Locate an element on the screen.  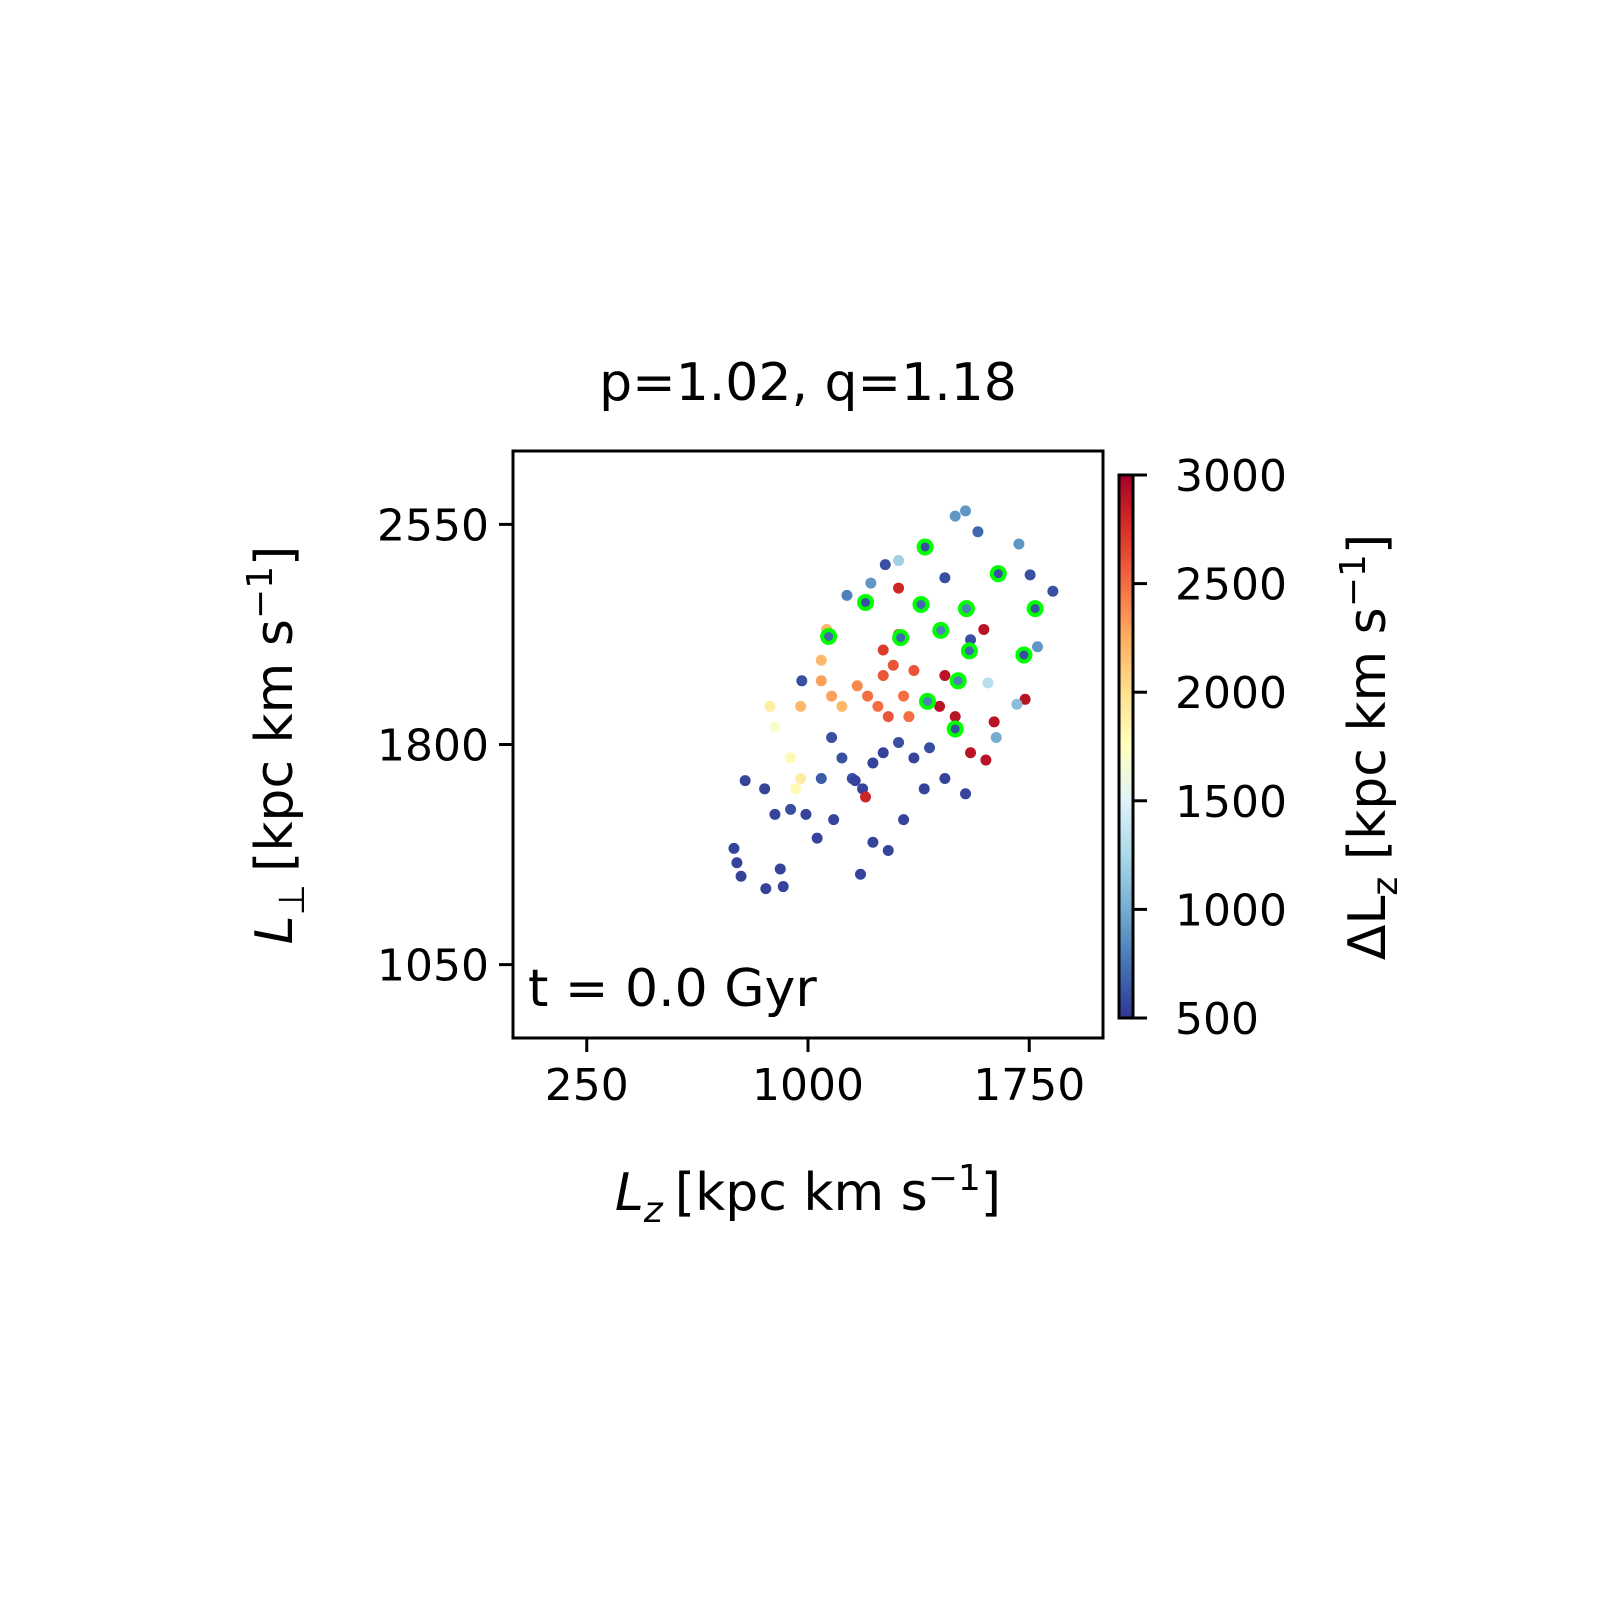
axes-frame is located at coordinates (808, 744).